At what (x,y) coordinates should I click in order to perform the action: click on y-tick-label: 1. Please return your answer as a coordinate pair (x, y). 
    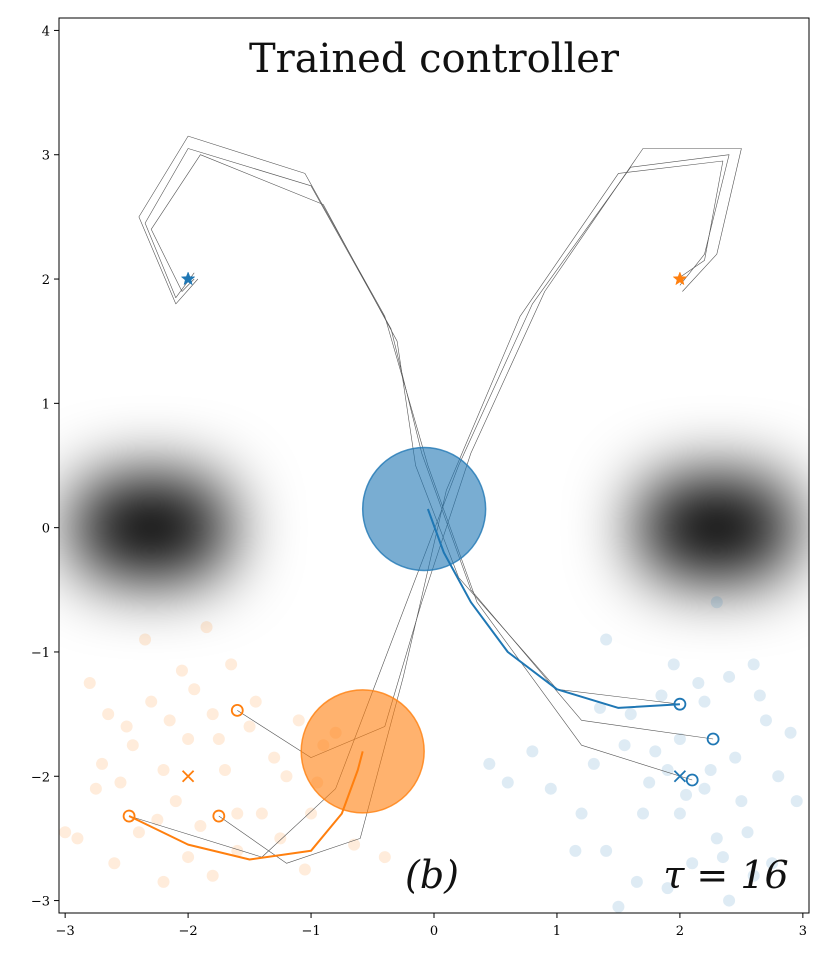
    Looking at the image, I should click on (46, 404).